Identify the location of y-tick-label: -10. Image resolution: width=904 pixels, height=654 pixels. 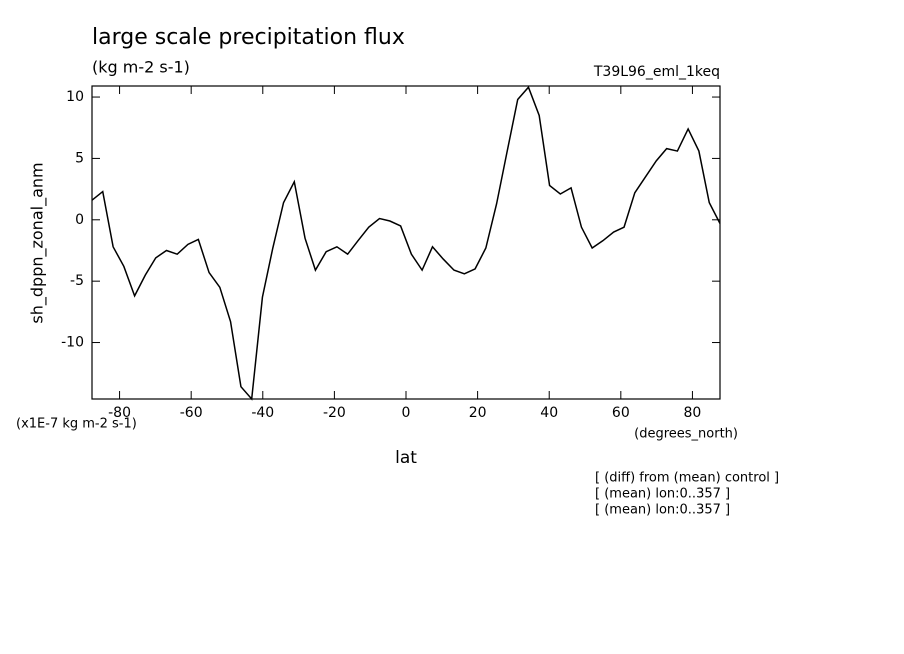
(72, 343).